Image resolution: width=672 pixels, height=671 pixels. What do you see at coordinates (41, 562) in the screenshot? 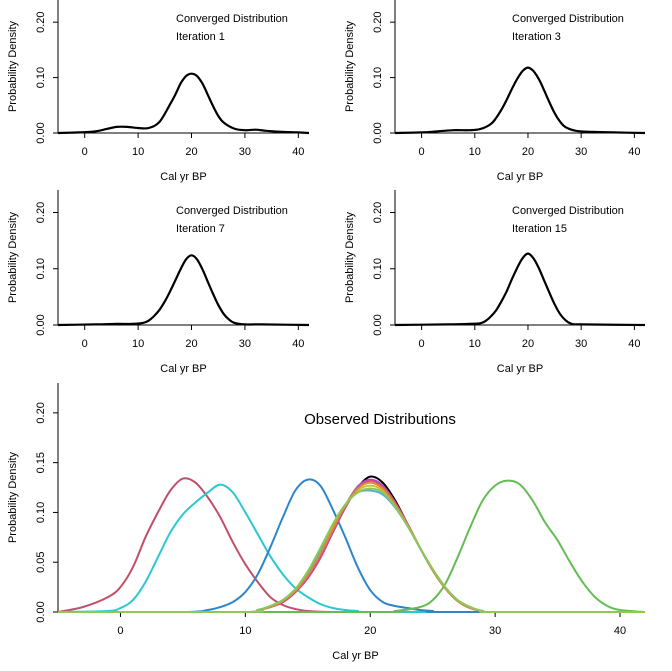
I see `y-tick-label: 0.05` at bounding box center [41, 562].